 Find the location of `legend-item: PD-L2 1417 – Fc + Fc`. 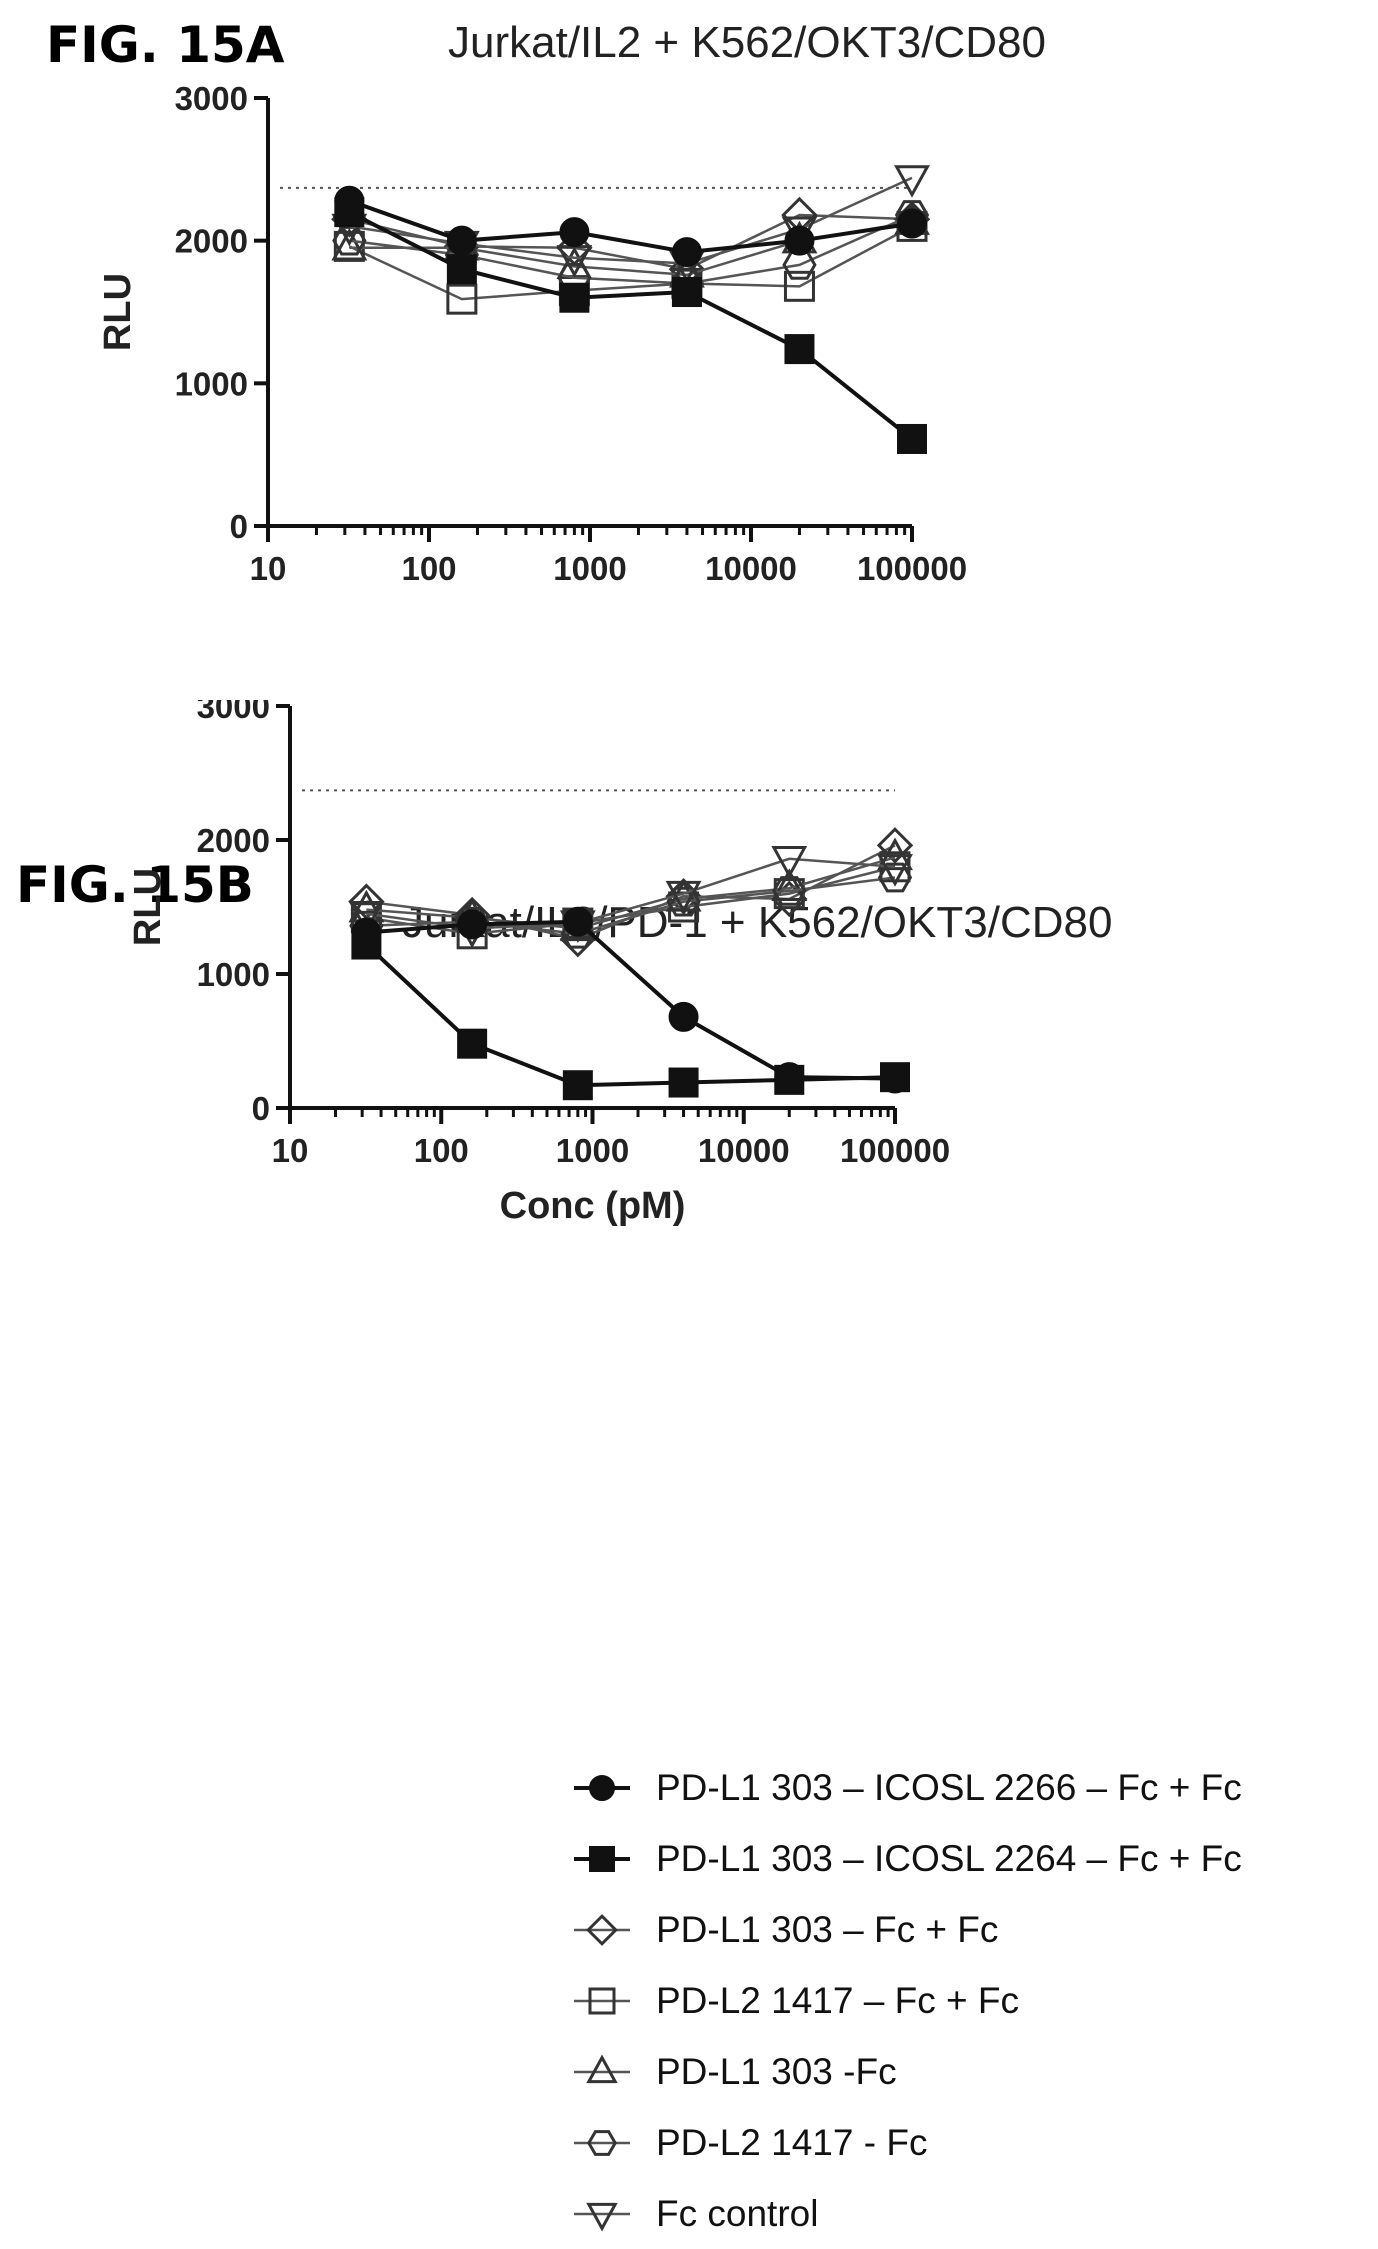

legend-item: PD-L2 1417 – Fc + Fc is located at coordinates (962, 2000).